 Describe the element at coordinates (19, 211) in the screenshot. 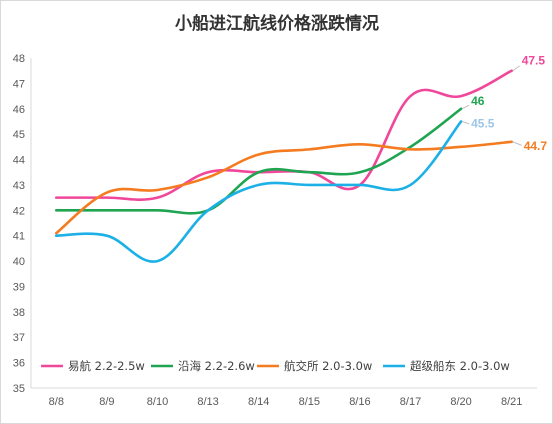

I see `y-tick-label: 42` at that location.